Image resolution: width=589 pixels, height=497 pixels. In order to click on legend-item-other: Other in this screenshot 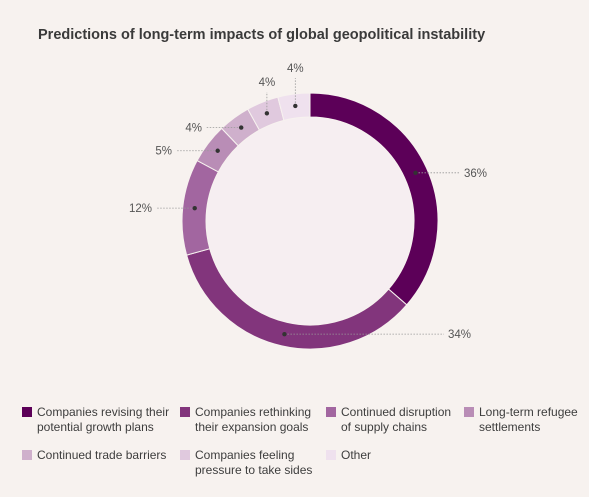, I will do `click(395, 463)`.